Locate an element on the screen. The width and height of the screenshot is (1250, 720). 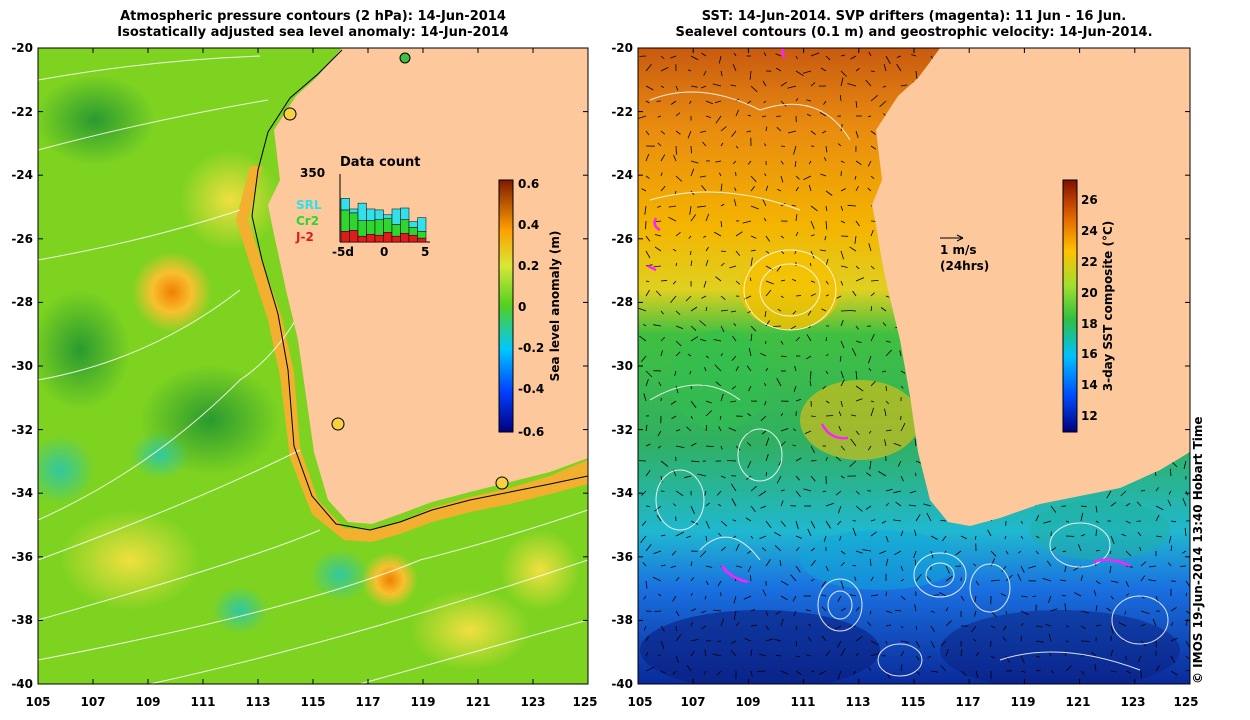
ssla-cbar-tick-minus0.2: -0.2 is located at coordinates (531, 348).